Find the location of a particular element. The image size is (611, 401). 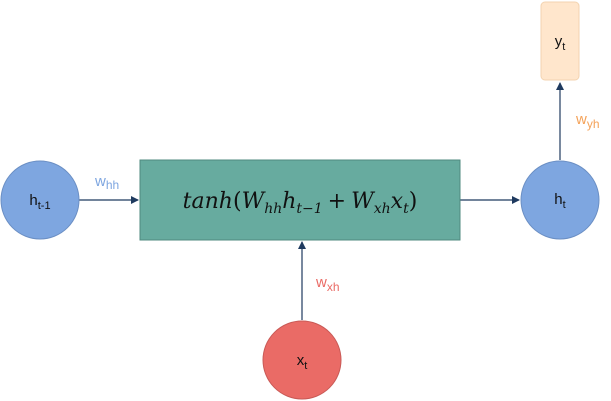

node-h-prev is located at coordinates (40, 200).